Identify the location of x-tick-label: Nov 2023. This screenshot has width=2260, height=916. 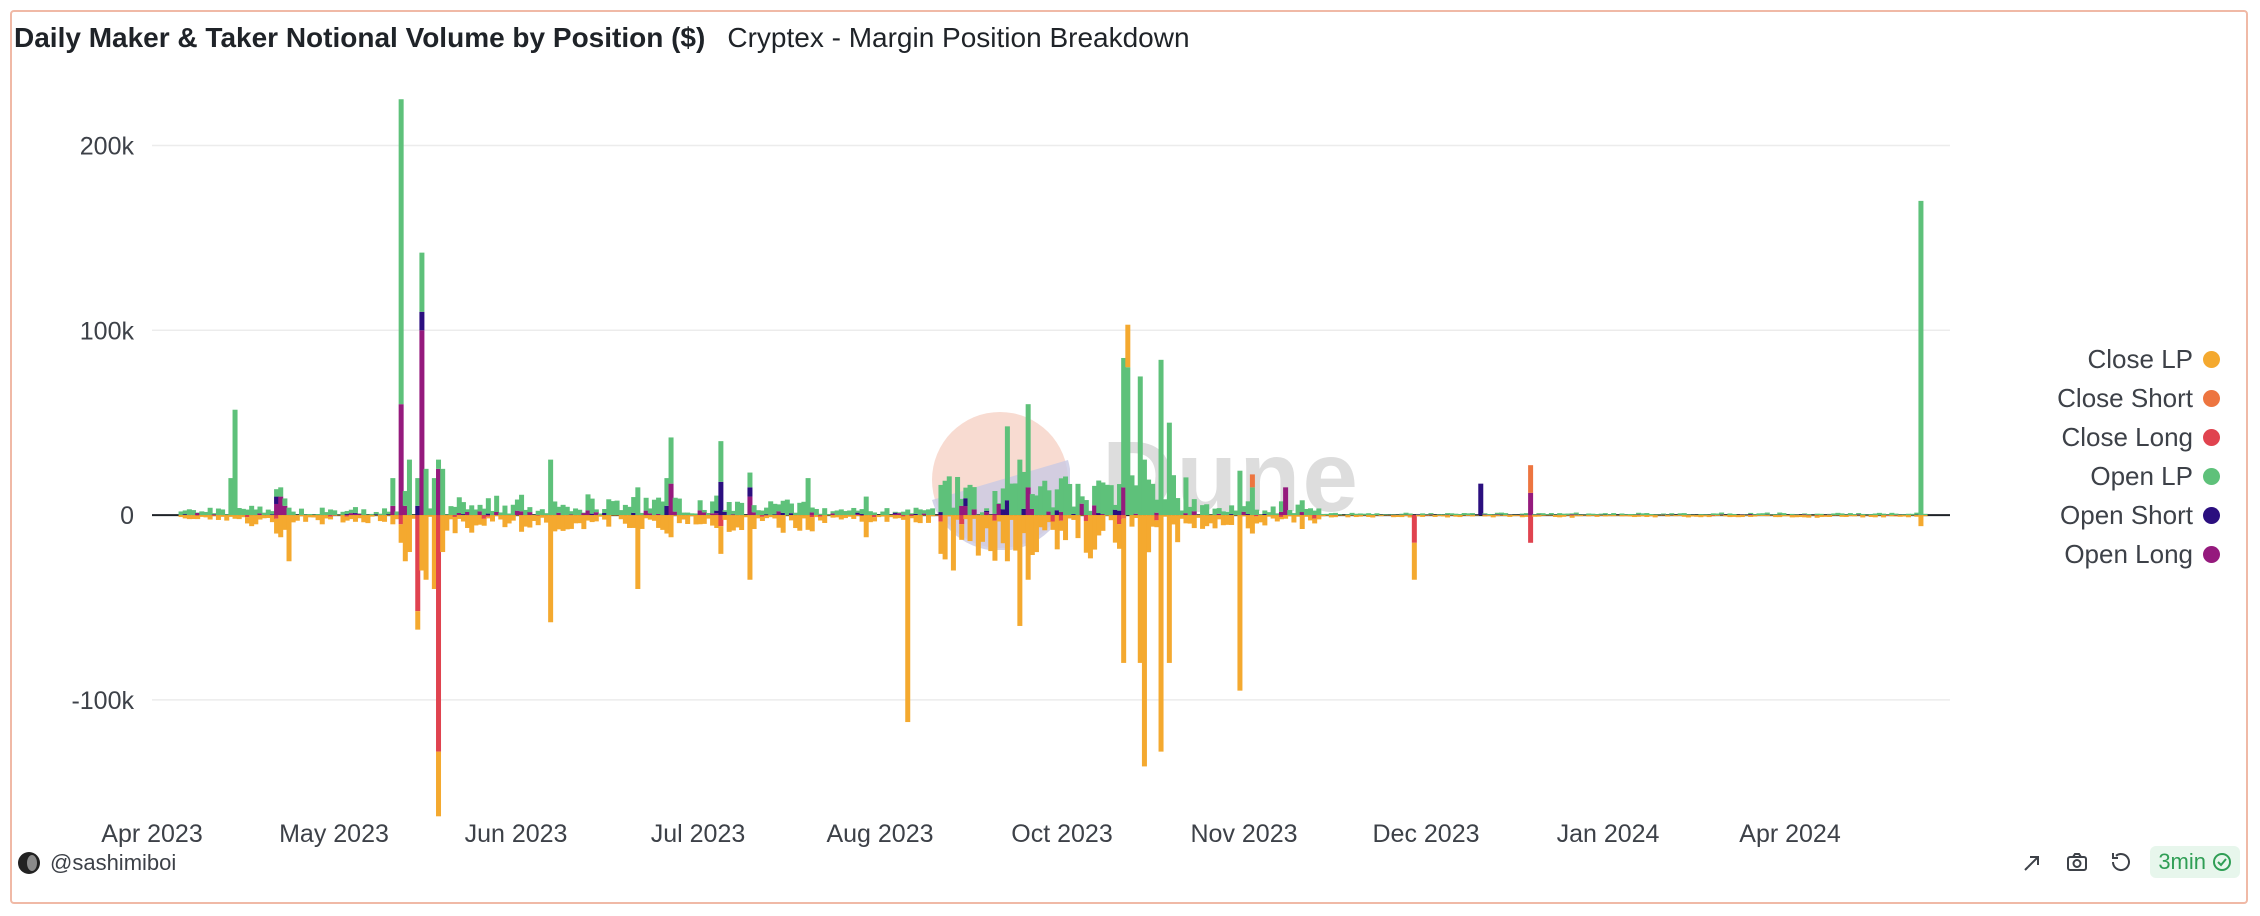
(1243, 834).